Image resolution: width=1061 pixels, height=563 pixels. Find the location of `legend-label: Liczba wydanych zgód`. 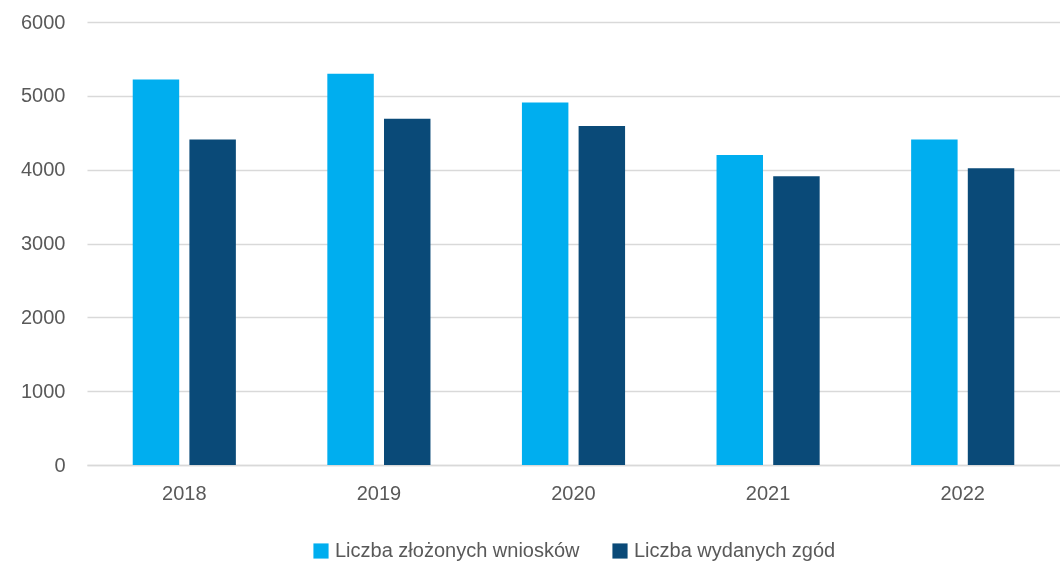

legend-label: Liczba wydanych zgód is located at coordinates (735, 550).